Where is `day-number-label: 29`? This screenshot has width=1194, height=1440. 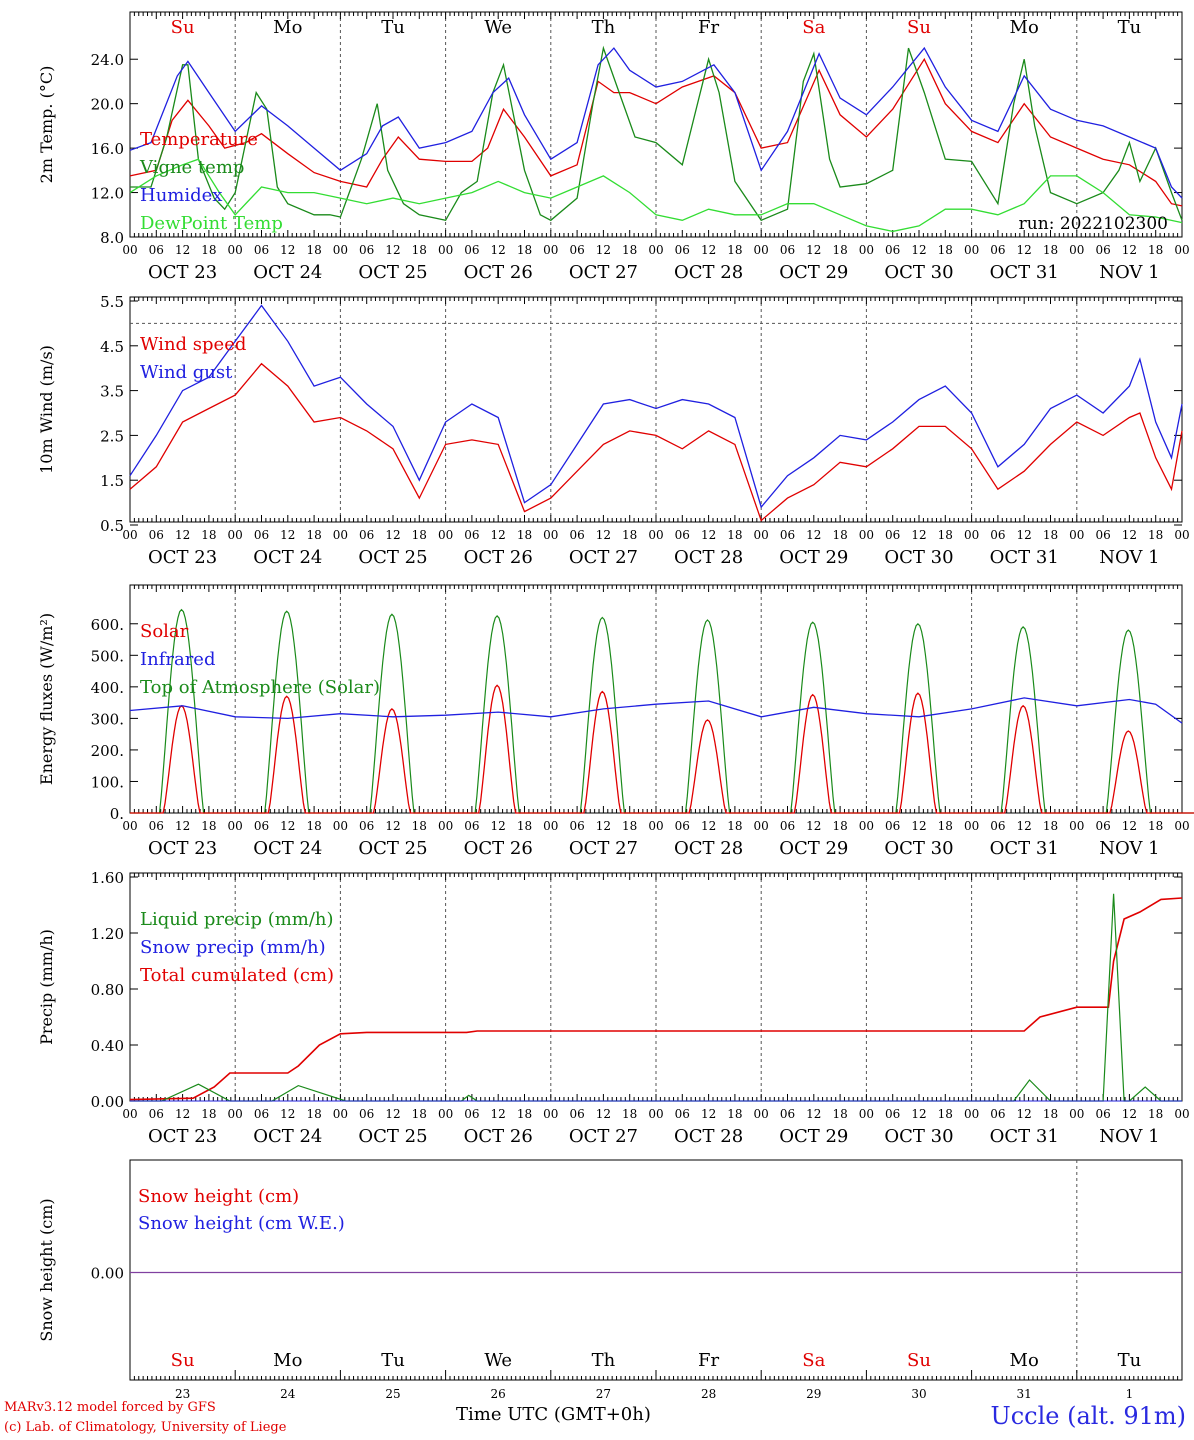 day-number-label: 29 is located at coordinates (813, 1394).